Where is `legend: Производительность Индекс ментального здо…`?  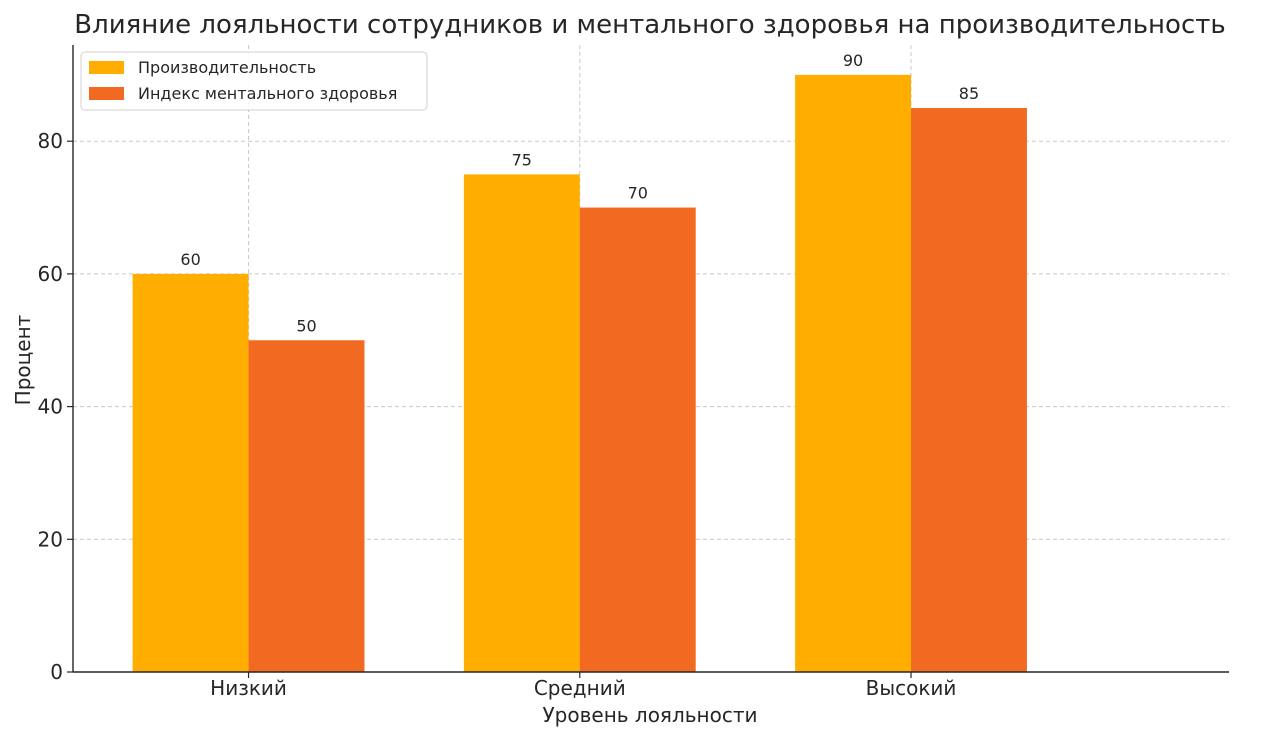 legend: Производительность Индекс ментального здо… is located at coordinates (254, 81).